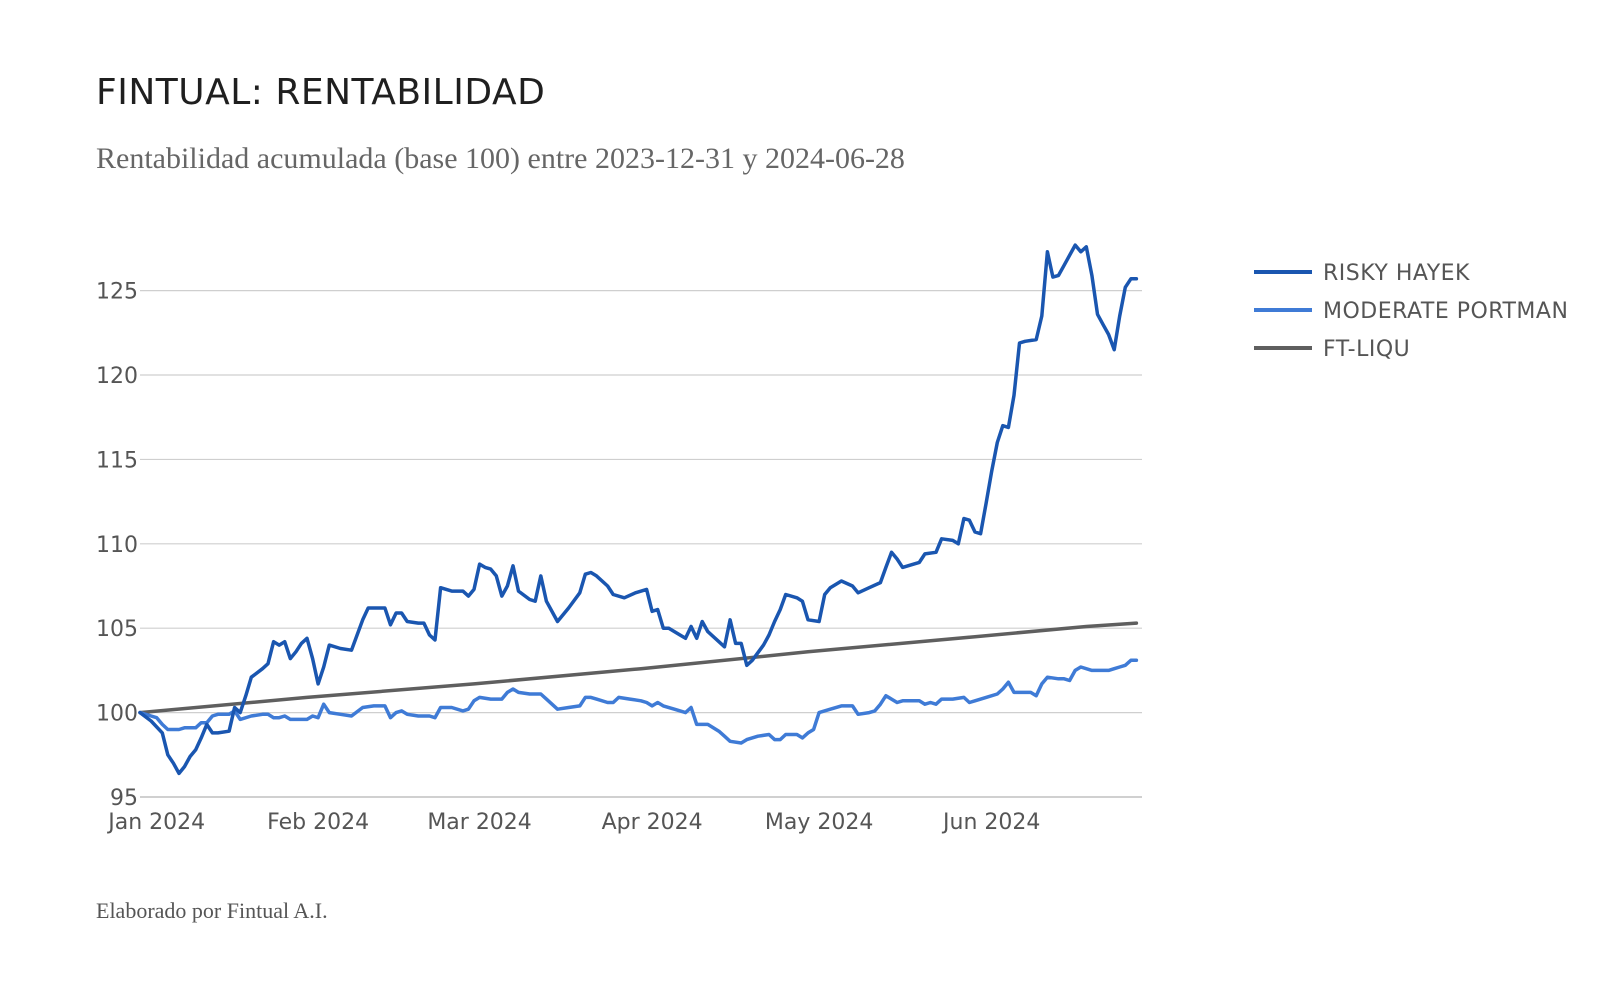  What do you see at coordinates (117, 292) in the screenshot?
I see `y-tick-label: 125` at bounding box center [117, 292].